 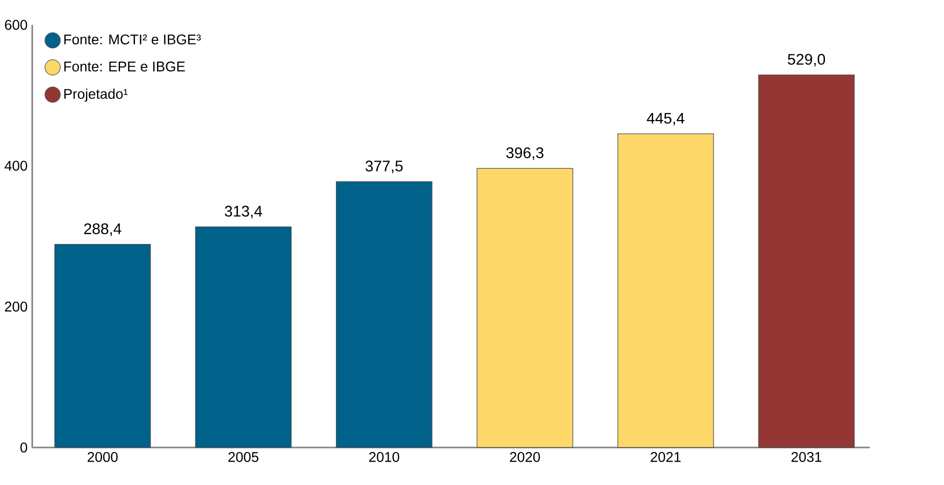 What do you see at coordinates (103, 457) in the screenshot?
I see `x-tick-label: 2000` at bounding box center [103, 457].